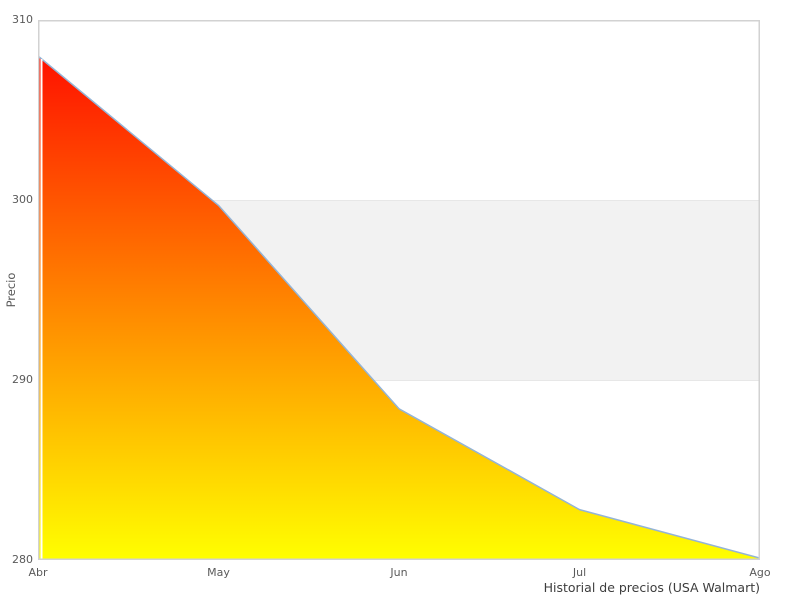 The height and width of the screenshot is (600, 800). I want to click on x-tick-label: Jul, so click(579, 572).